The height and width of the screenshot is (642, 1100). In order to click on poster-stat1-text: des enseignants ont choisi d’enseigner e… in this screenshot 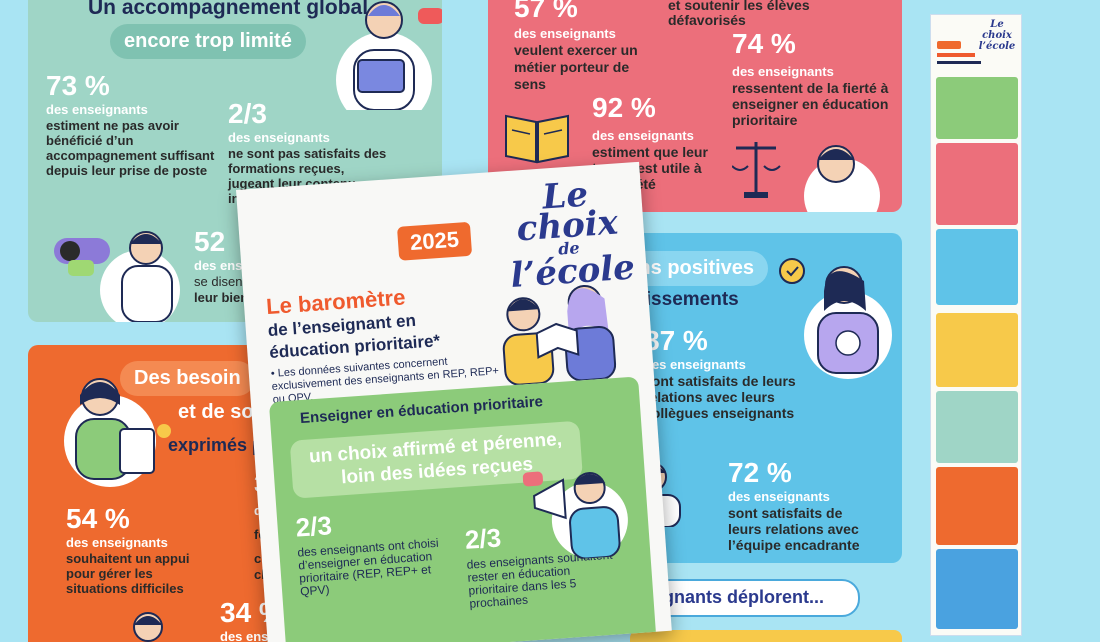, I will do `click(368, 567)`.